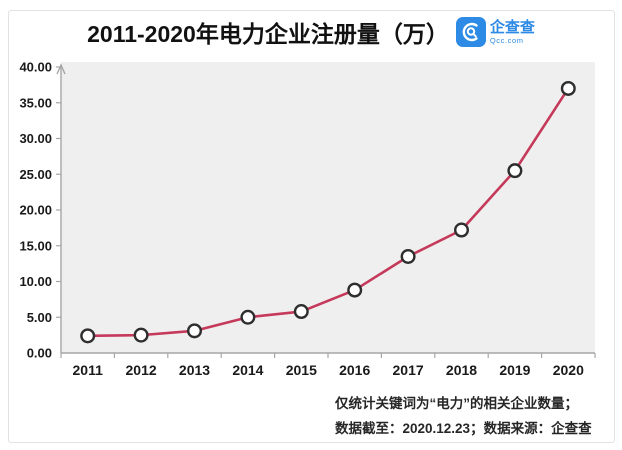  Describe the element at coordinates (35, 281) in the screenshot. I see `y-axis-label: 10.00` at that location.